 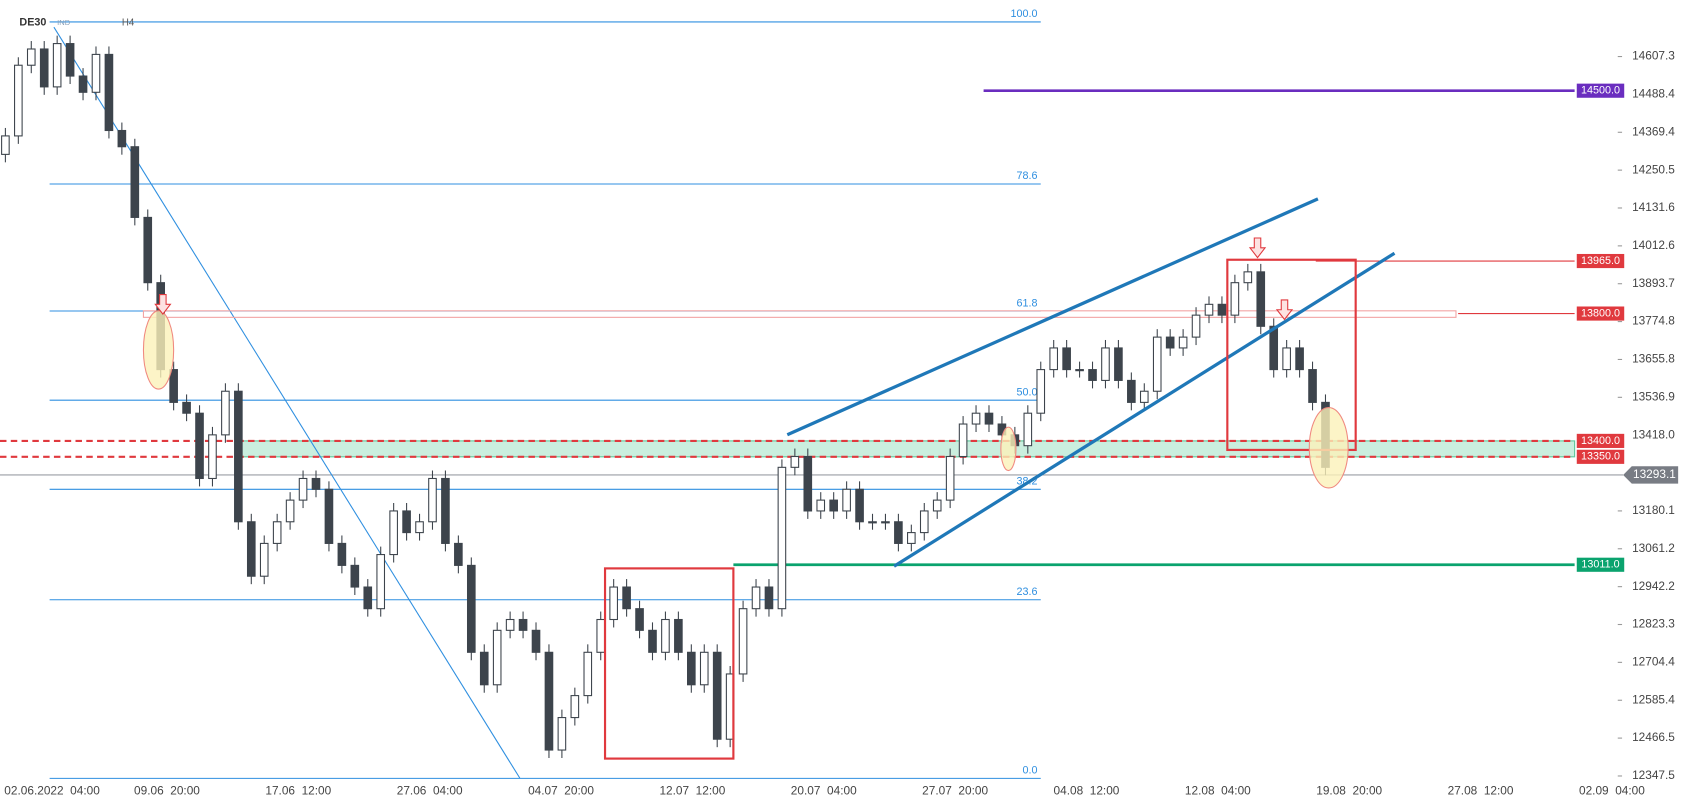 I want to click on y-tick-label: 14607.3, so click(x=1653, y=56).